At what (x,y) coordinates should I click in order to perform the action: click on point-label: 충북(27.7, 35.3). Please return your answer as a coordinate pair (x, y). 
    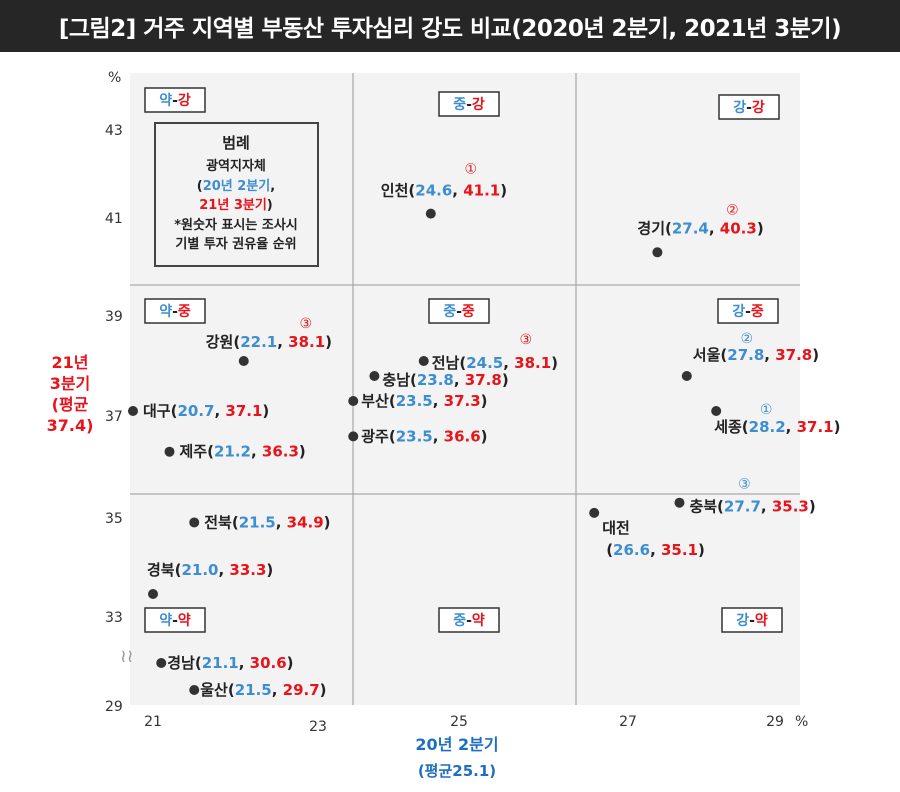
    Looking at the image, I should click on (752, 507).